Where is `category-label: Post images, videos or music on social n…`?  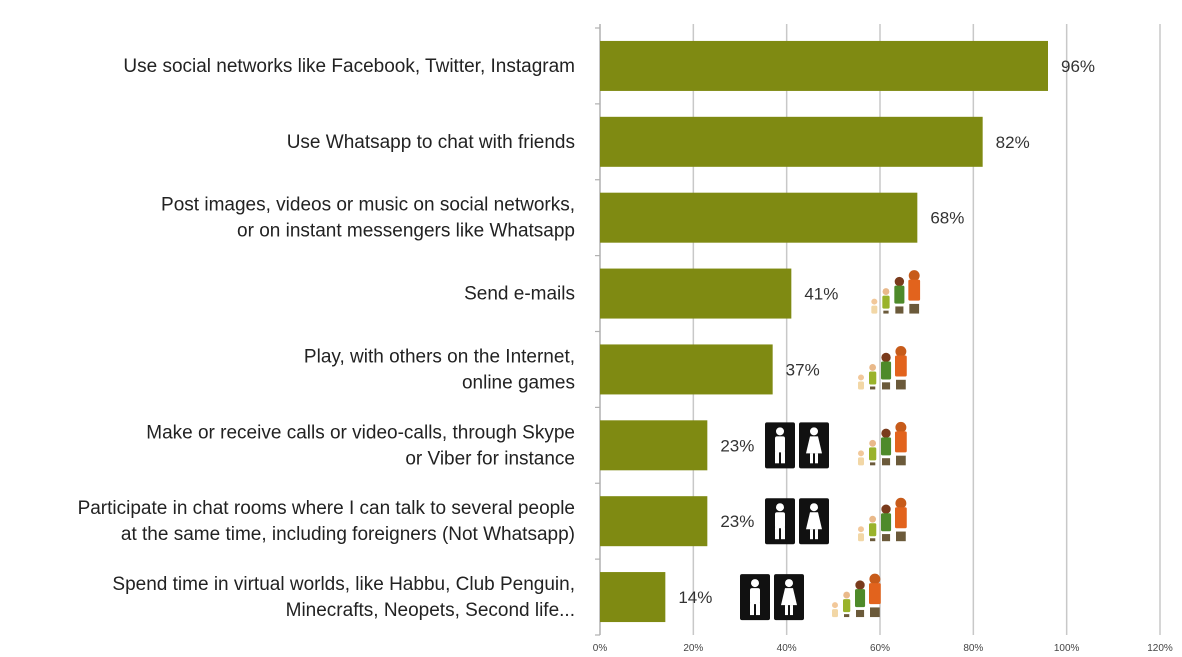 category-label: Post images, videos or music on social n… is located at coordinates (368, 205).